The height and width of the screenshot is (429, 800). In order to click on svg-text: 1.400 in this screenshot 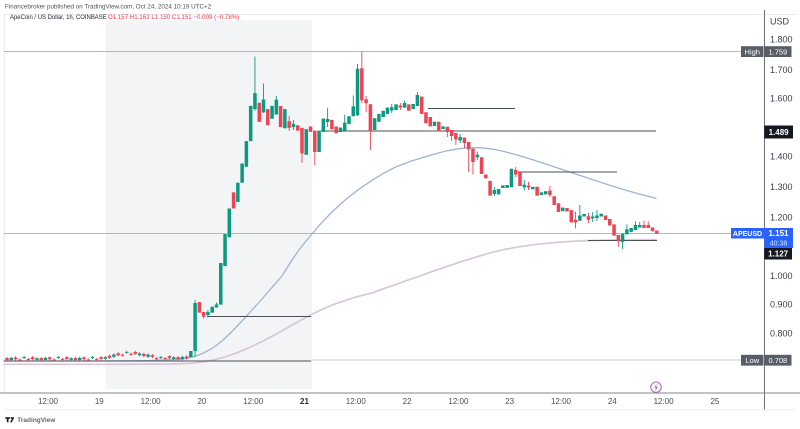, I will do `click(781, 156)`.